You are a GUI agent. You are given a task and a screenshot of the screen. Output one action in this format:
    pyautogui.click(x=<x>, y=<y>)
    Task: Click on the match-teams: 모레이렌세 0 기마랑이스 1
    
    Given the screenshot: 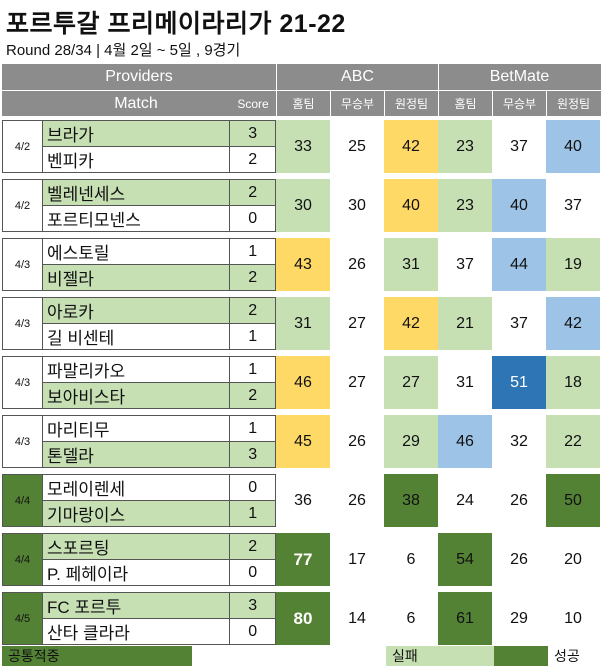 What is the action you would take?
    pyautogui.click(x=159, y=500)
    